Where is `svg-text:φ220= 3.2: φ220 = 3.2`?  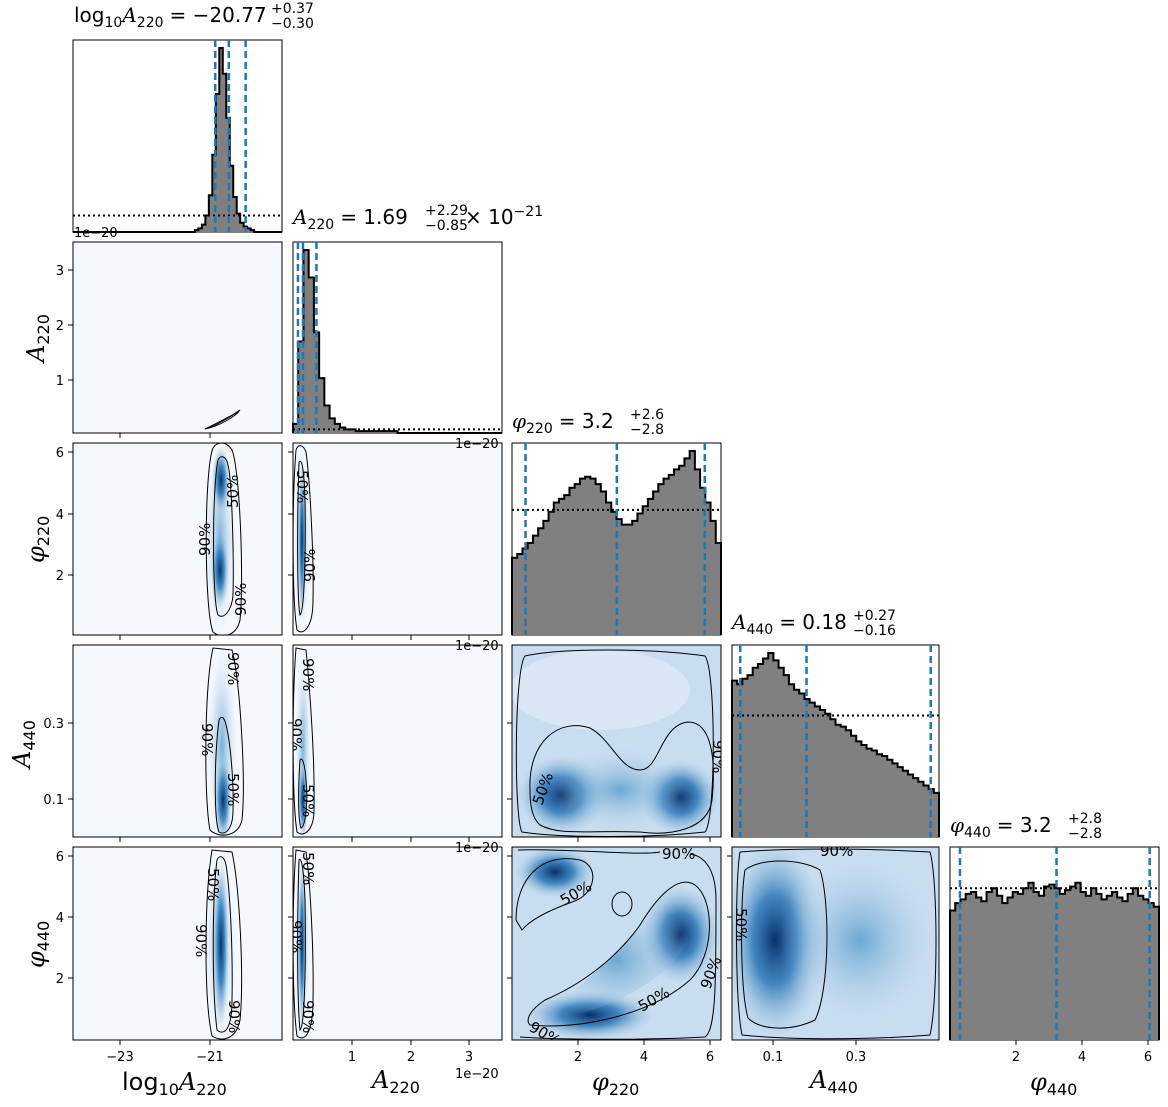
svg-text:φ220= 3.2: φ220 = 3.2 is located at coordinates (563, 423).